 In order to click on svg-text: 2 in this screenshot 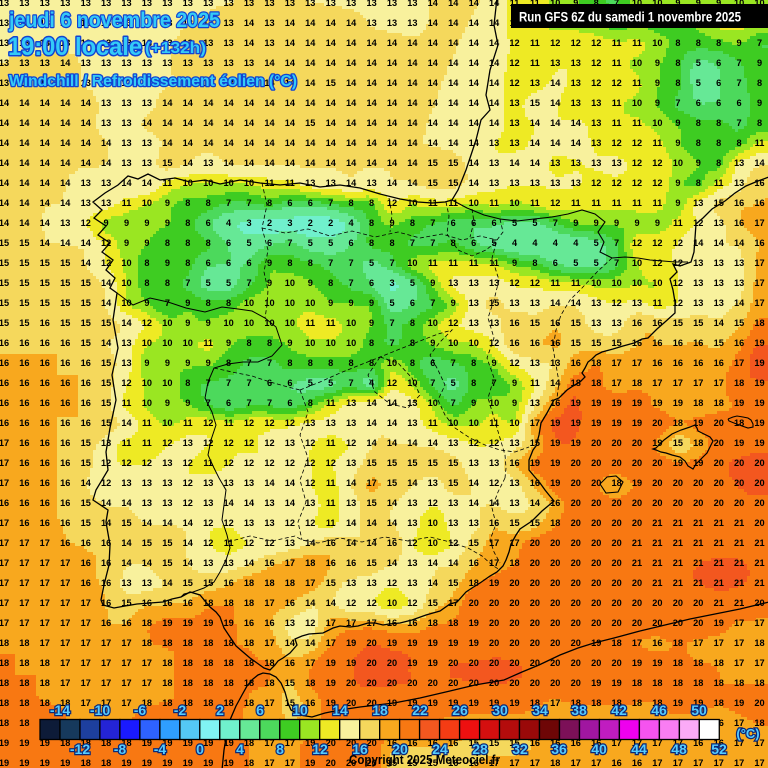, I will do `click(220, 710)`.